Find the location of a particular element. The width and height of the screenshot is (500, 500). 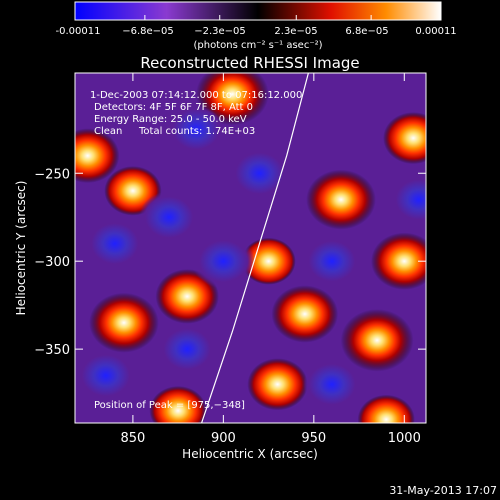

y-axis-label: Heliocentric Y (arcsec) is located at coordinates (21, 248).